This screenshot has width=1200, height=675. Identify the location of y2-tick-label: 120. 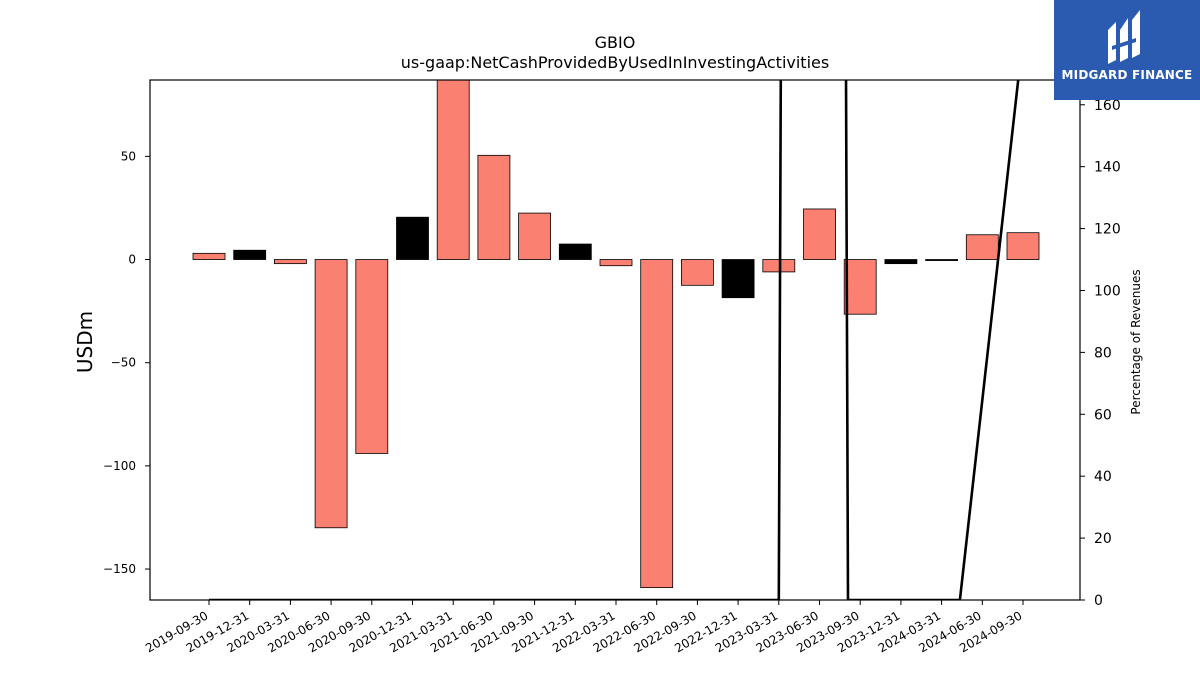
(1107, 230).